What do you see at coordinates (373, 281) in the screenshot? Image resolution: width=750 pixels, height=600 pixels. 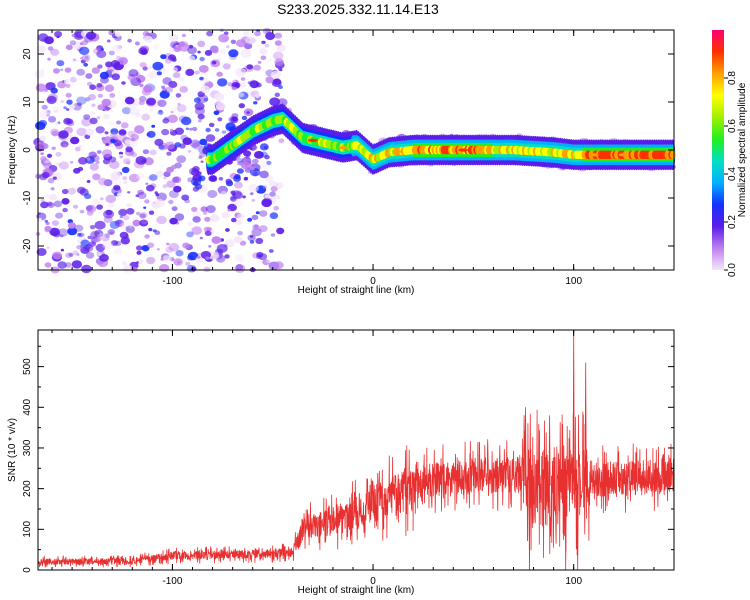 I see `spectrogram-xtick-label: 0` at bounding box center [373, 281].